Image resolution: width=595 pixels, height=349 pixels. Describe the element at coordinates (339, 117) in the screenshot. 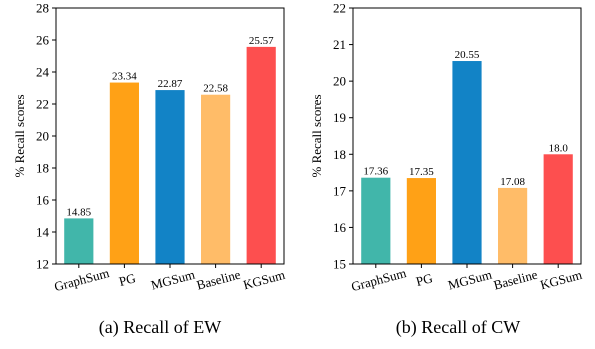

I see `y-tick-label: 19` at that location.